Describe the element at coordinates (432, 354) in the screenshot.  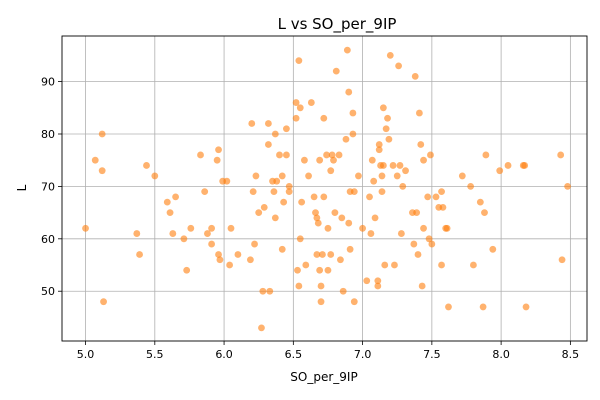
I see `x-tick-label: 7.5` at that location.